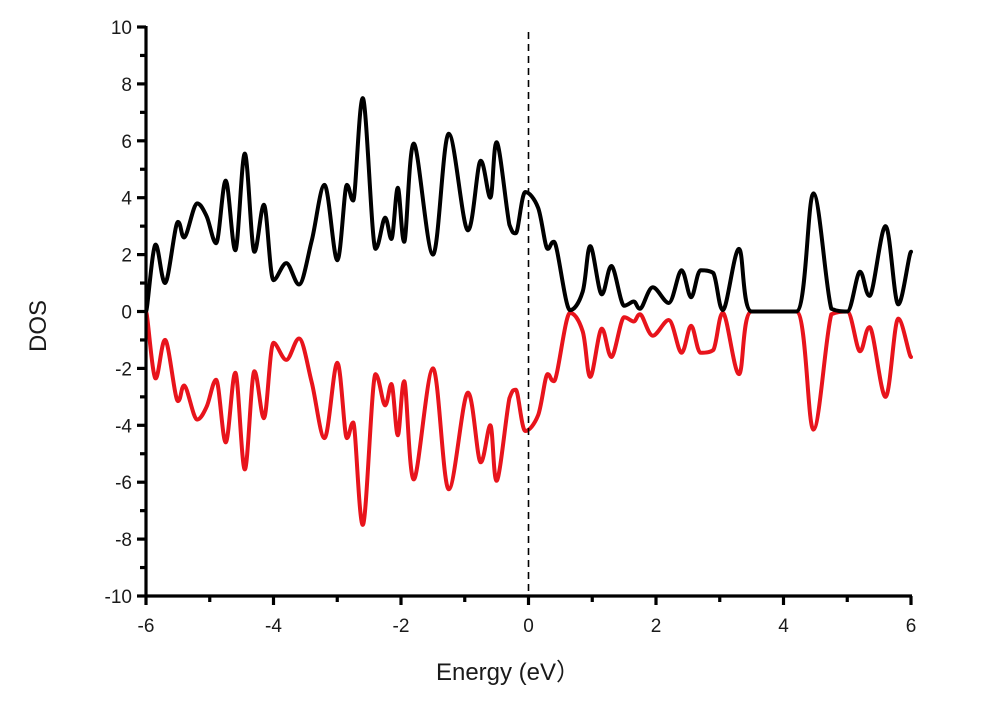 The image size is (1000, 702). Describe the element at coordinates (123, 426) in the screenshot. I see `y-tick-label: -4` at that location.